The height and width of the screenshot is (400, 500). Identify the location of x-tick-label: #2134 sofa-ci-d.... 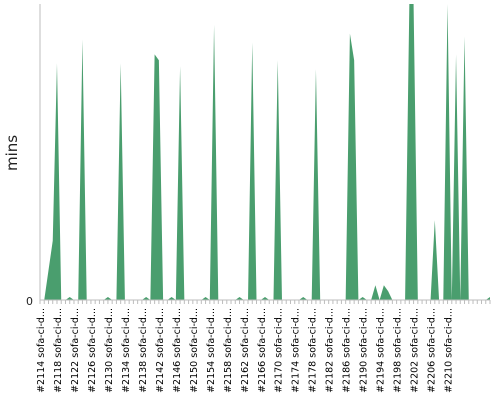
(126, 350).